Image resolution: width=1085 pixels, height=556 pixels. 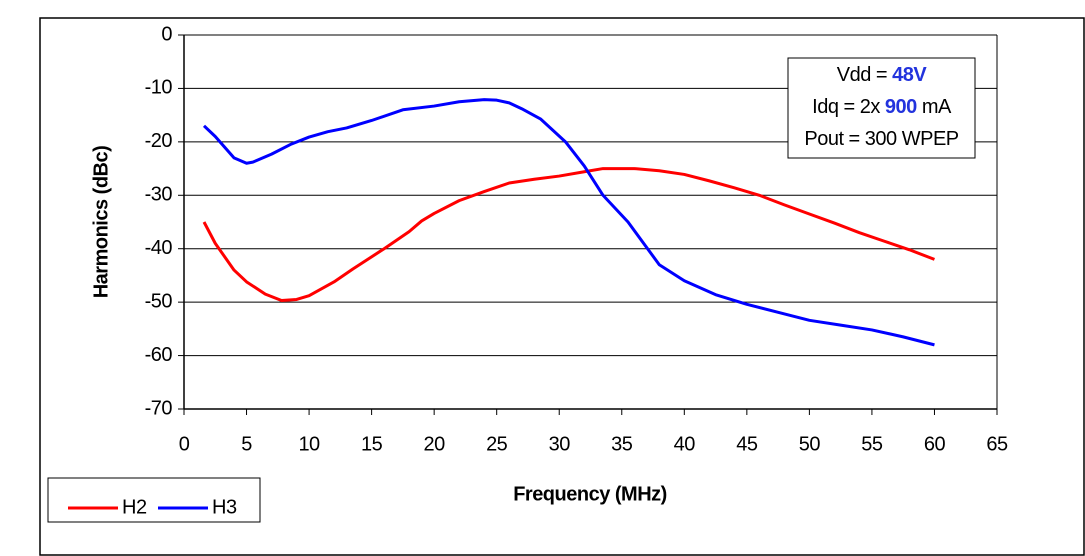 What do you see at coordinates (622, 444) in the screenshot?
I see `x-tick-label: 35` at bounding box center [622, 444].